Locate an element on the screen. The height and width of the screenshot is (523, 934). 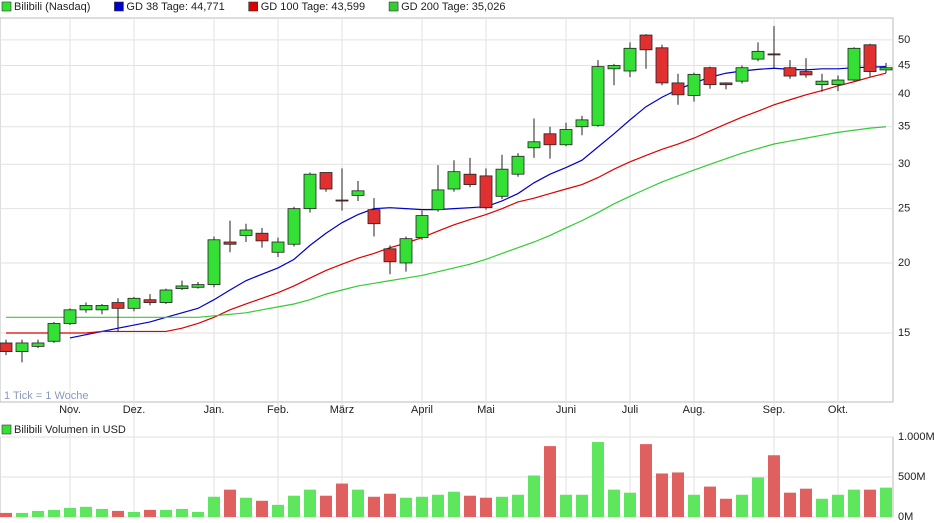
y-tick-label: 50 is located at coordinates (904, 40).